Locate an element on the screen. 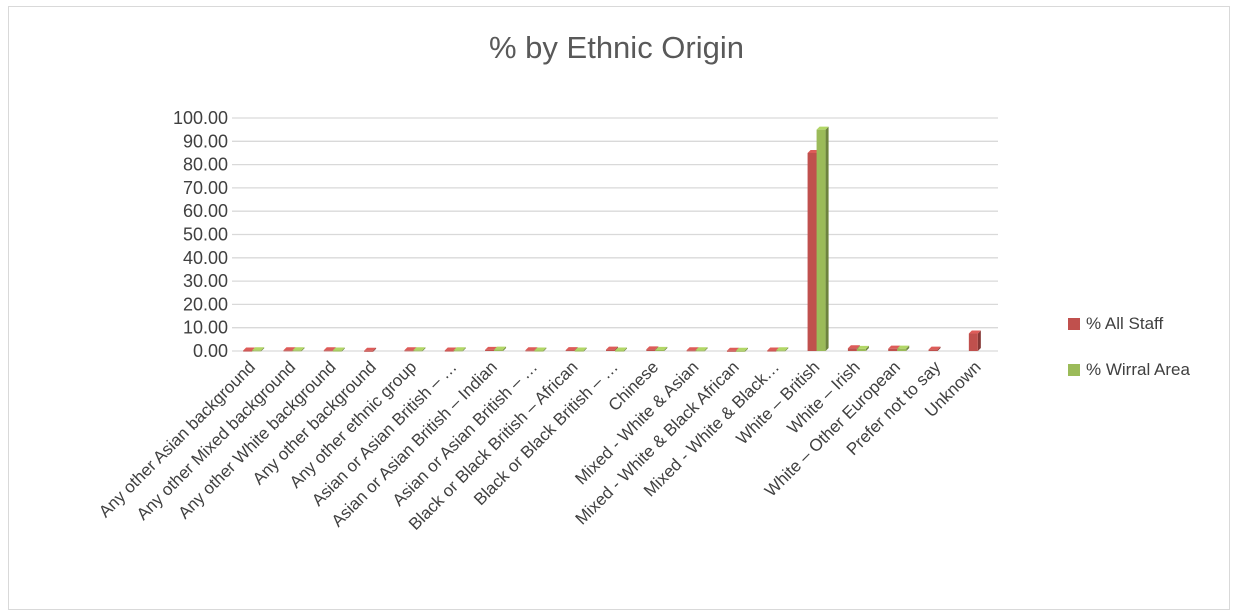 This screenshot has height=614, width=1233. bar-wirral-area-any-other-mixed-background is located at coordinates (298, 349).